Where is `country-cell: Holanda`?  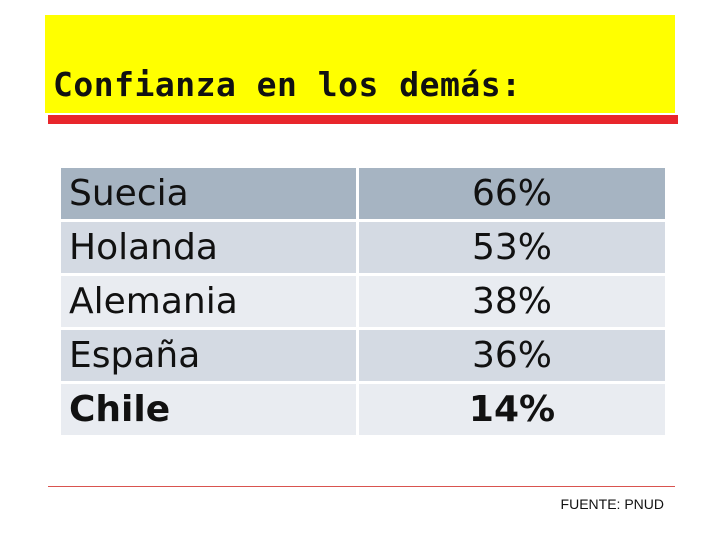
country-cell: Holanda is located at coordinates (210, 249).